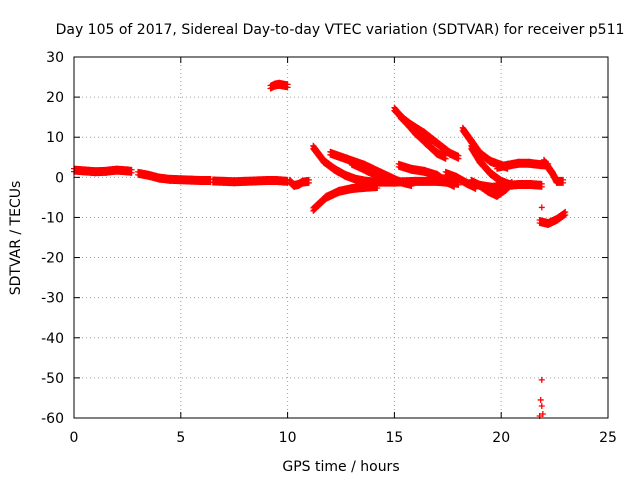  I want to click on x-tick-label: 5, so click(180, 438).